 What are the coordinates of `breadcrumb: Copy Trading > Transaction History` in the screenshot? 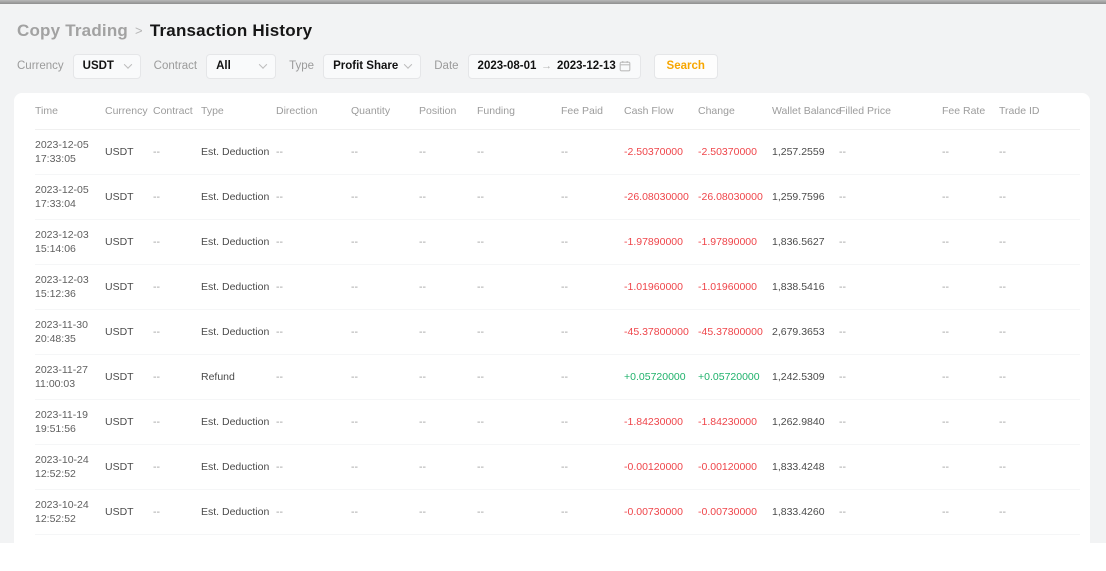 It's located at (553, 22).